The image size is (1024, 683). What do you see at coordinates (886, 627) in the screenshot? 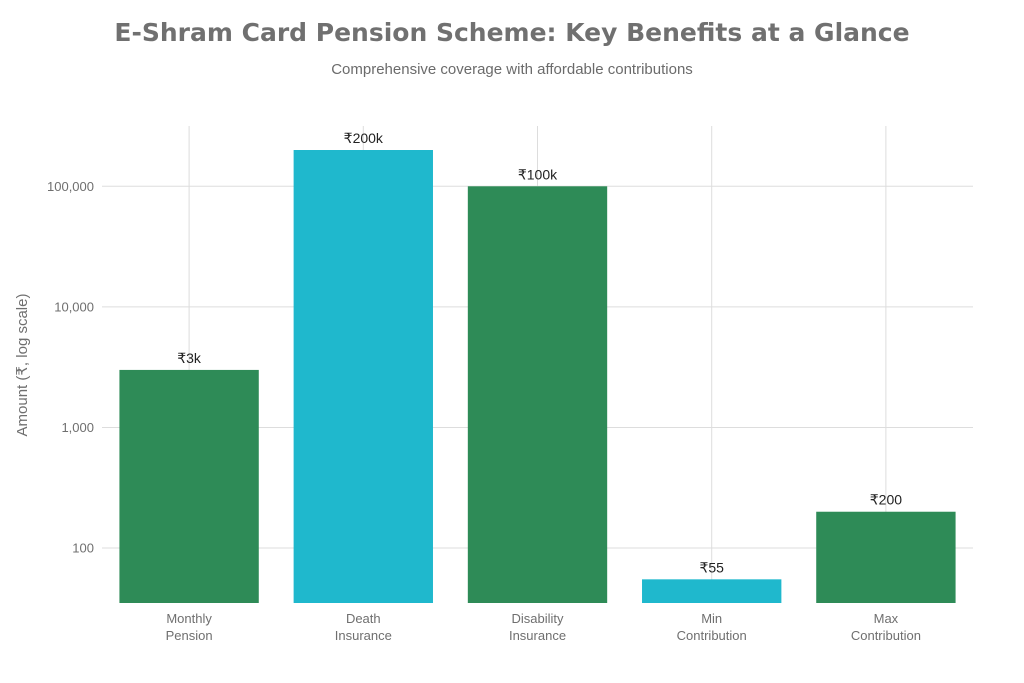
I see `x-tick-label: Max Contribution` at bounding box center [886, 627].